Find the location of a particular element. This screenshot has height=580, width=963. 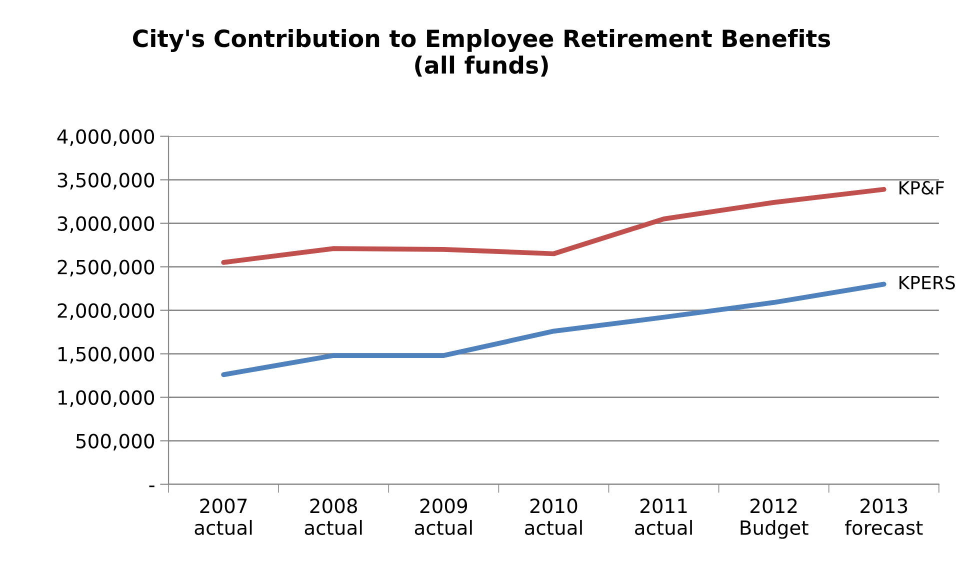

x-tick-label: 2007 actual is located at coordinates (223, 517).